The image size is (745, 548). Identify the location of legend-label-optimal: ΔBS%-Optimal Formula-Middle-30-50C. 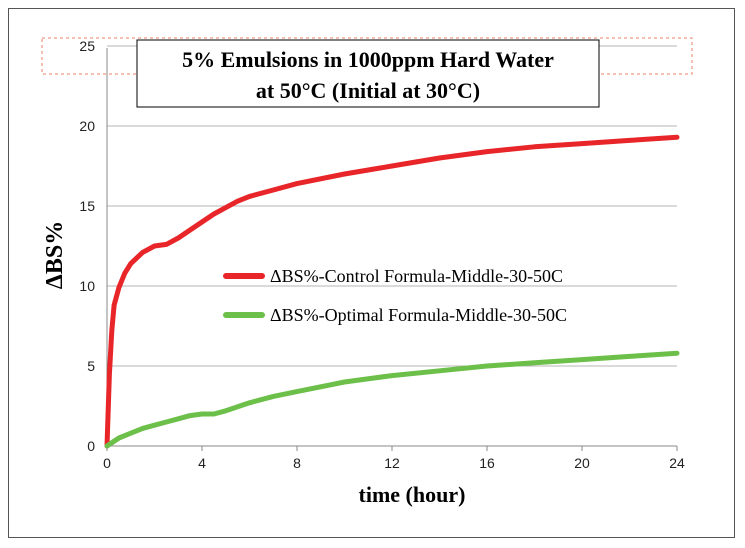
(418, 315).